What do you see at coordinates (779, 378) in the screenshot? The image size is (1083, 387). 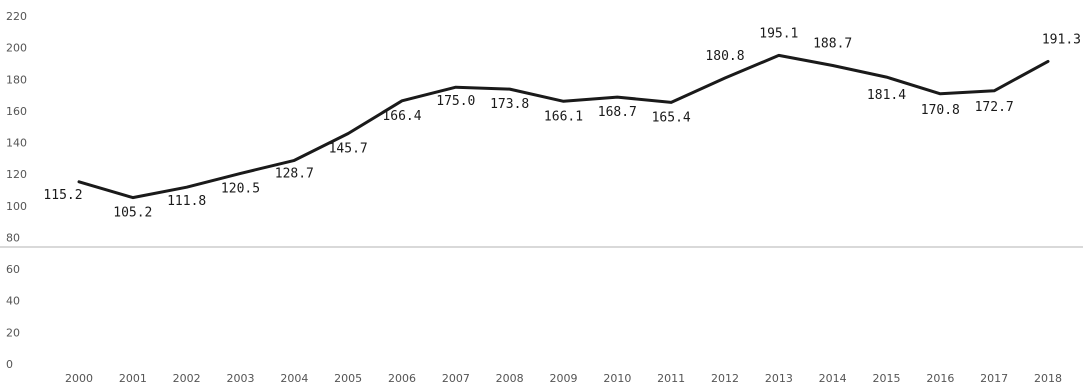 I see `x-tick-label: 2013` at bounding box center [779, 378].